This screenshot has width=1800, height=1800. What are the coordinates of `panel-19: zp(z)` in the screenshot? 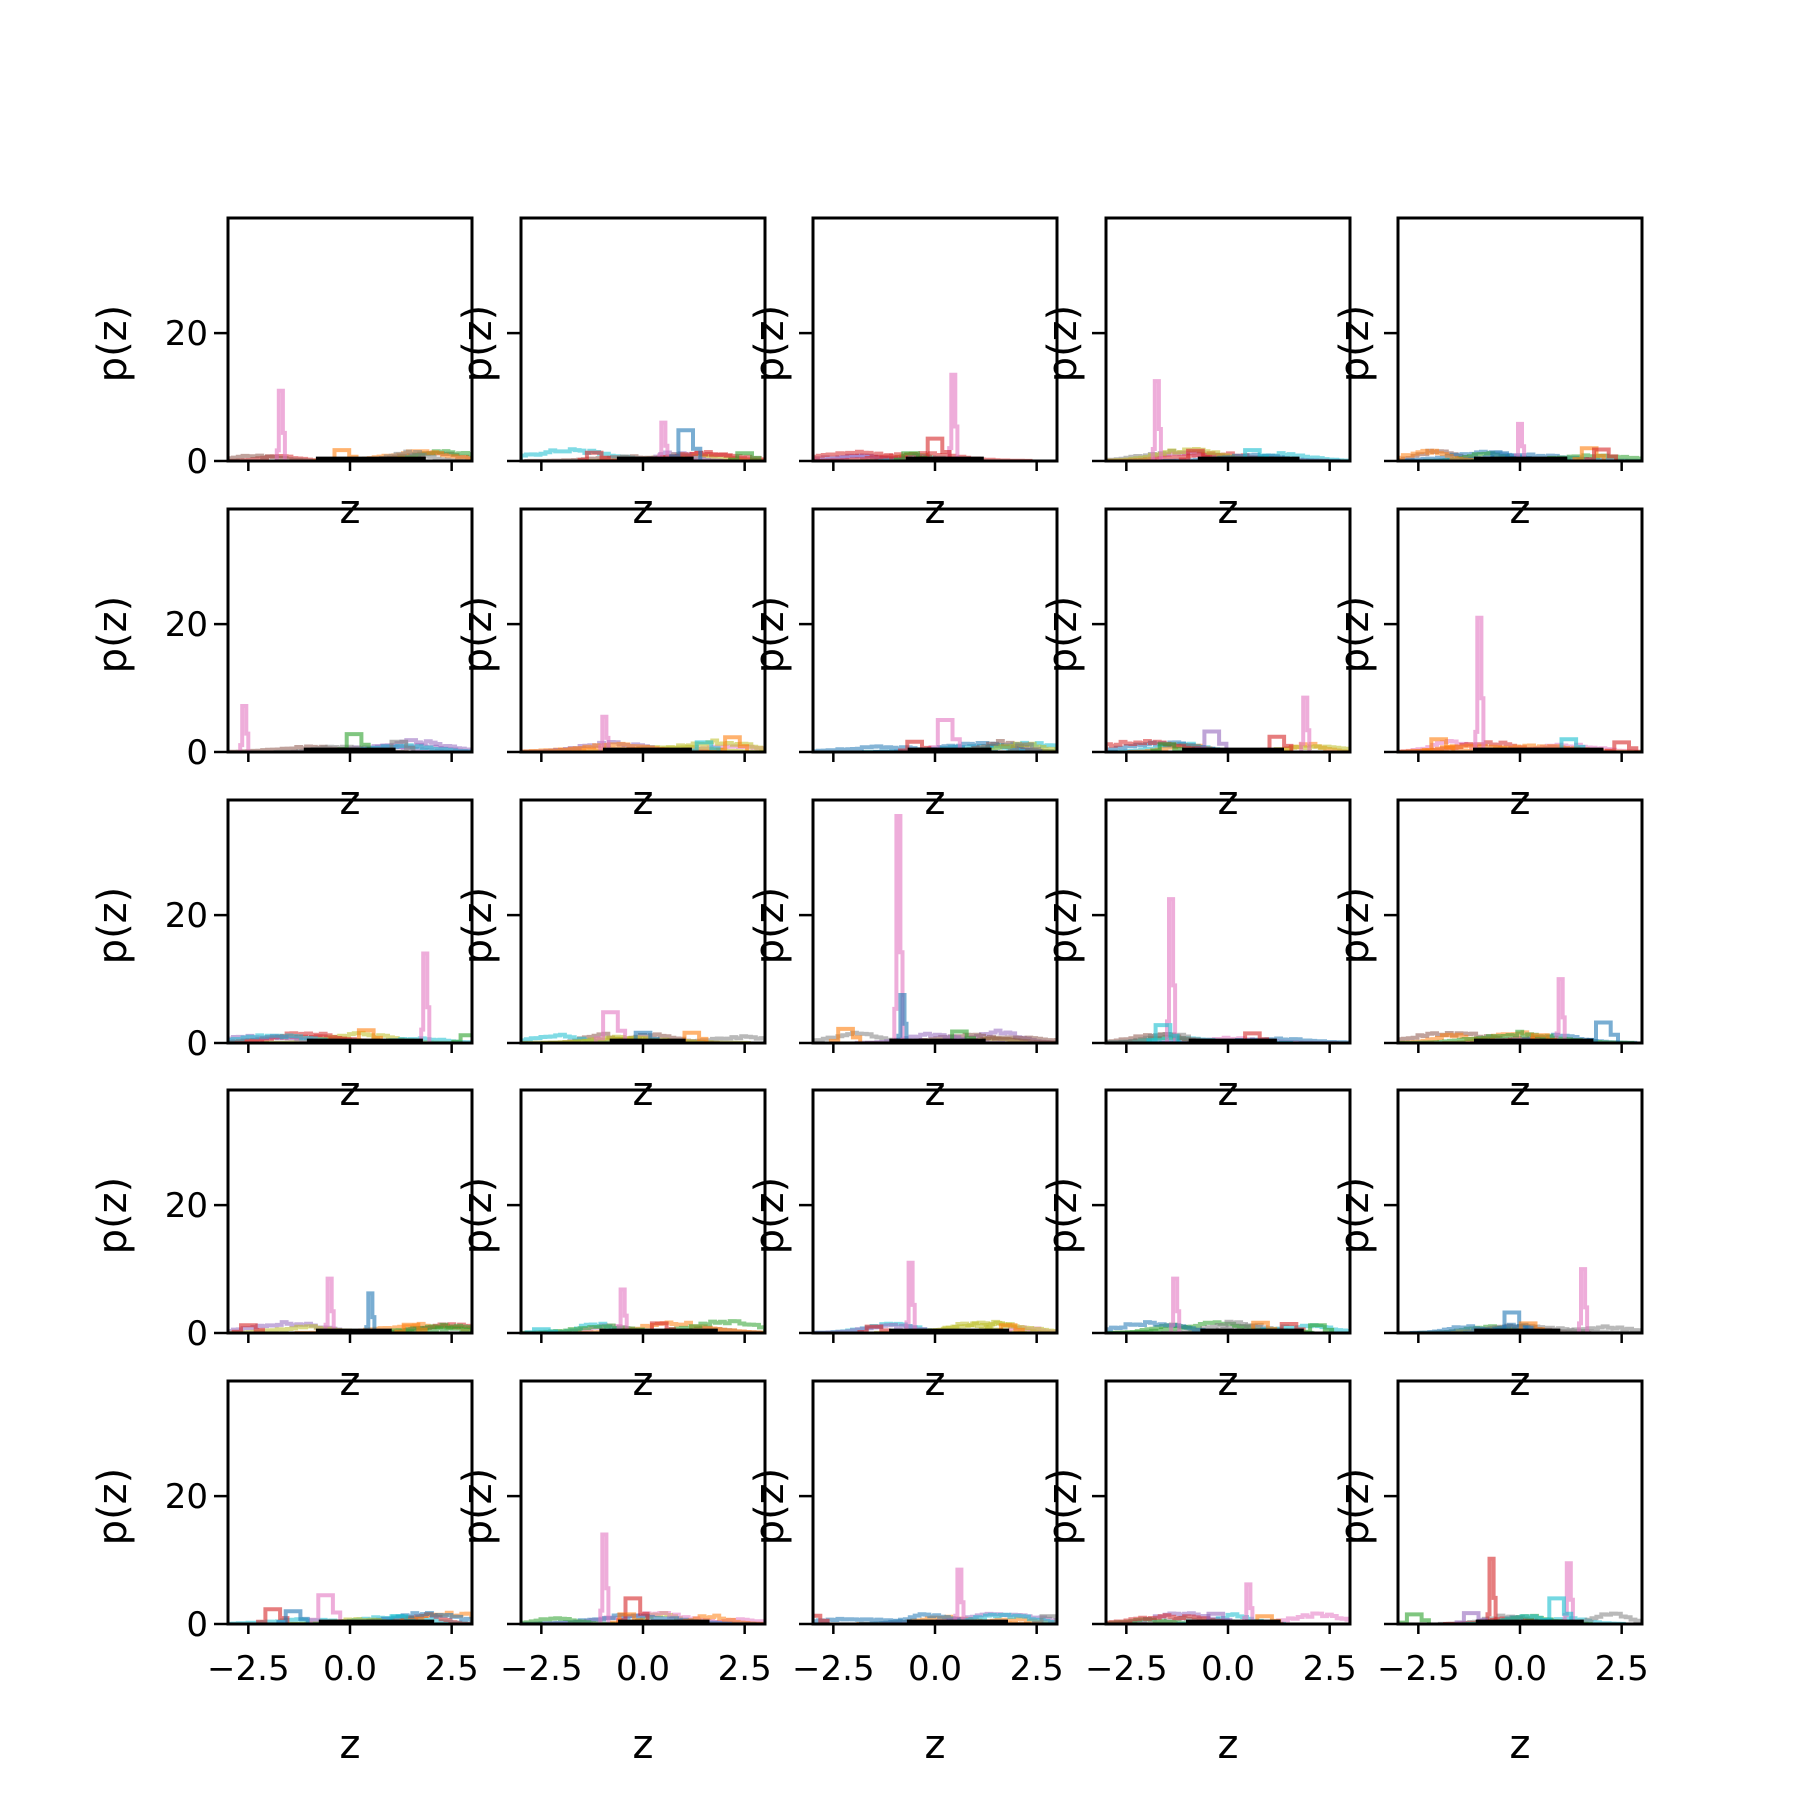 It's located at (1196, 1246).